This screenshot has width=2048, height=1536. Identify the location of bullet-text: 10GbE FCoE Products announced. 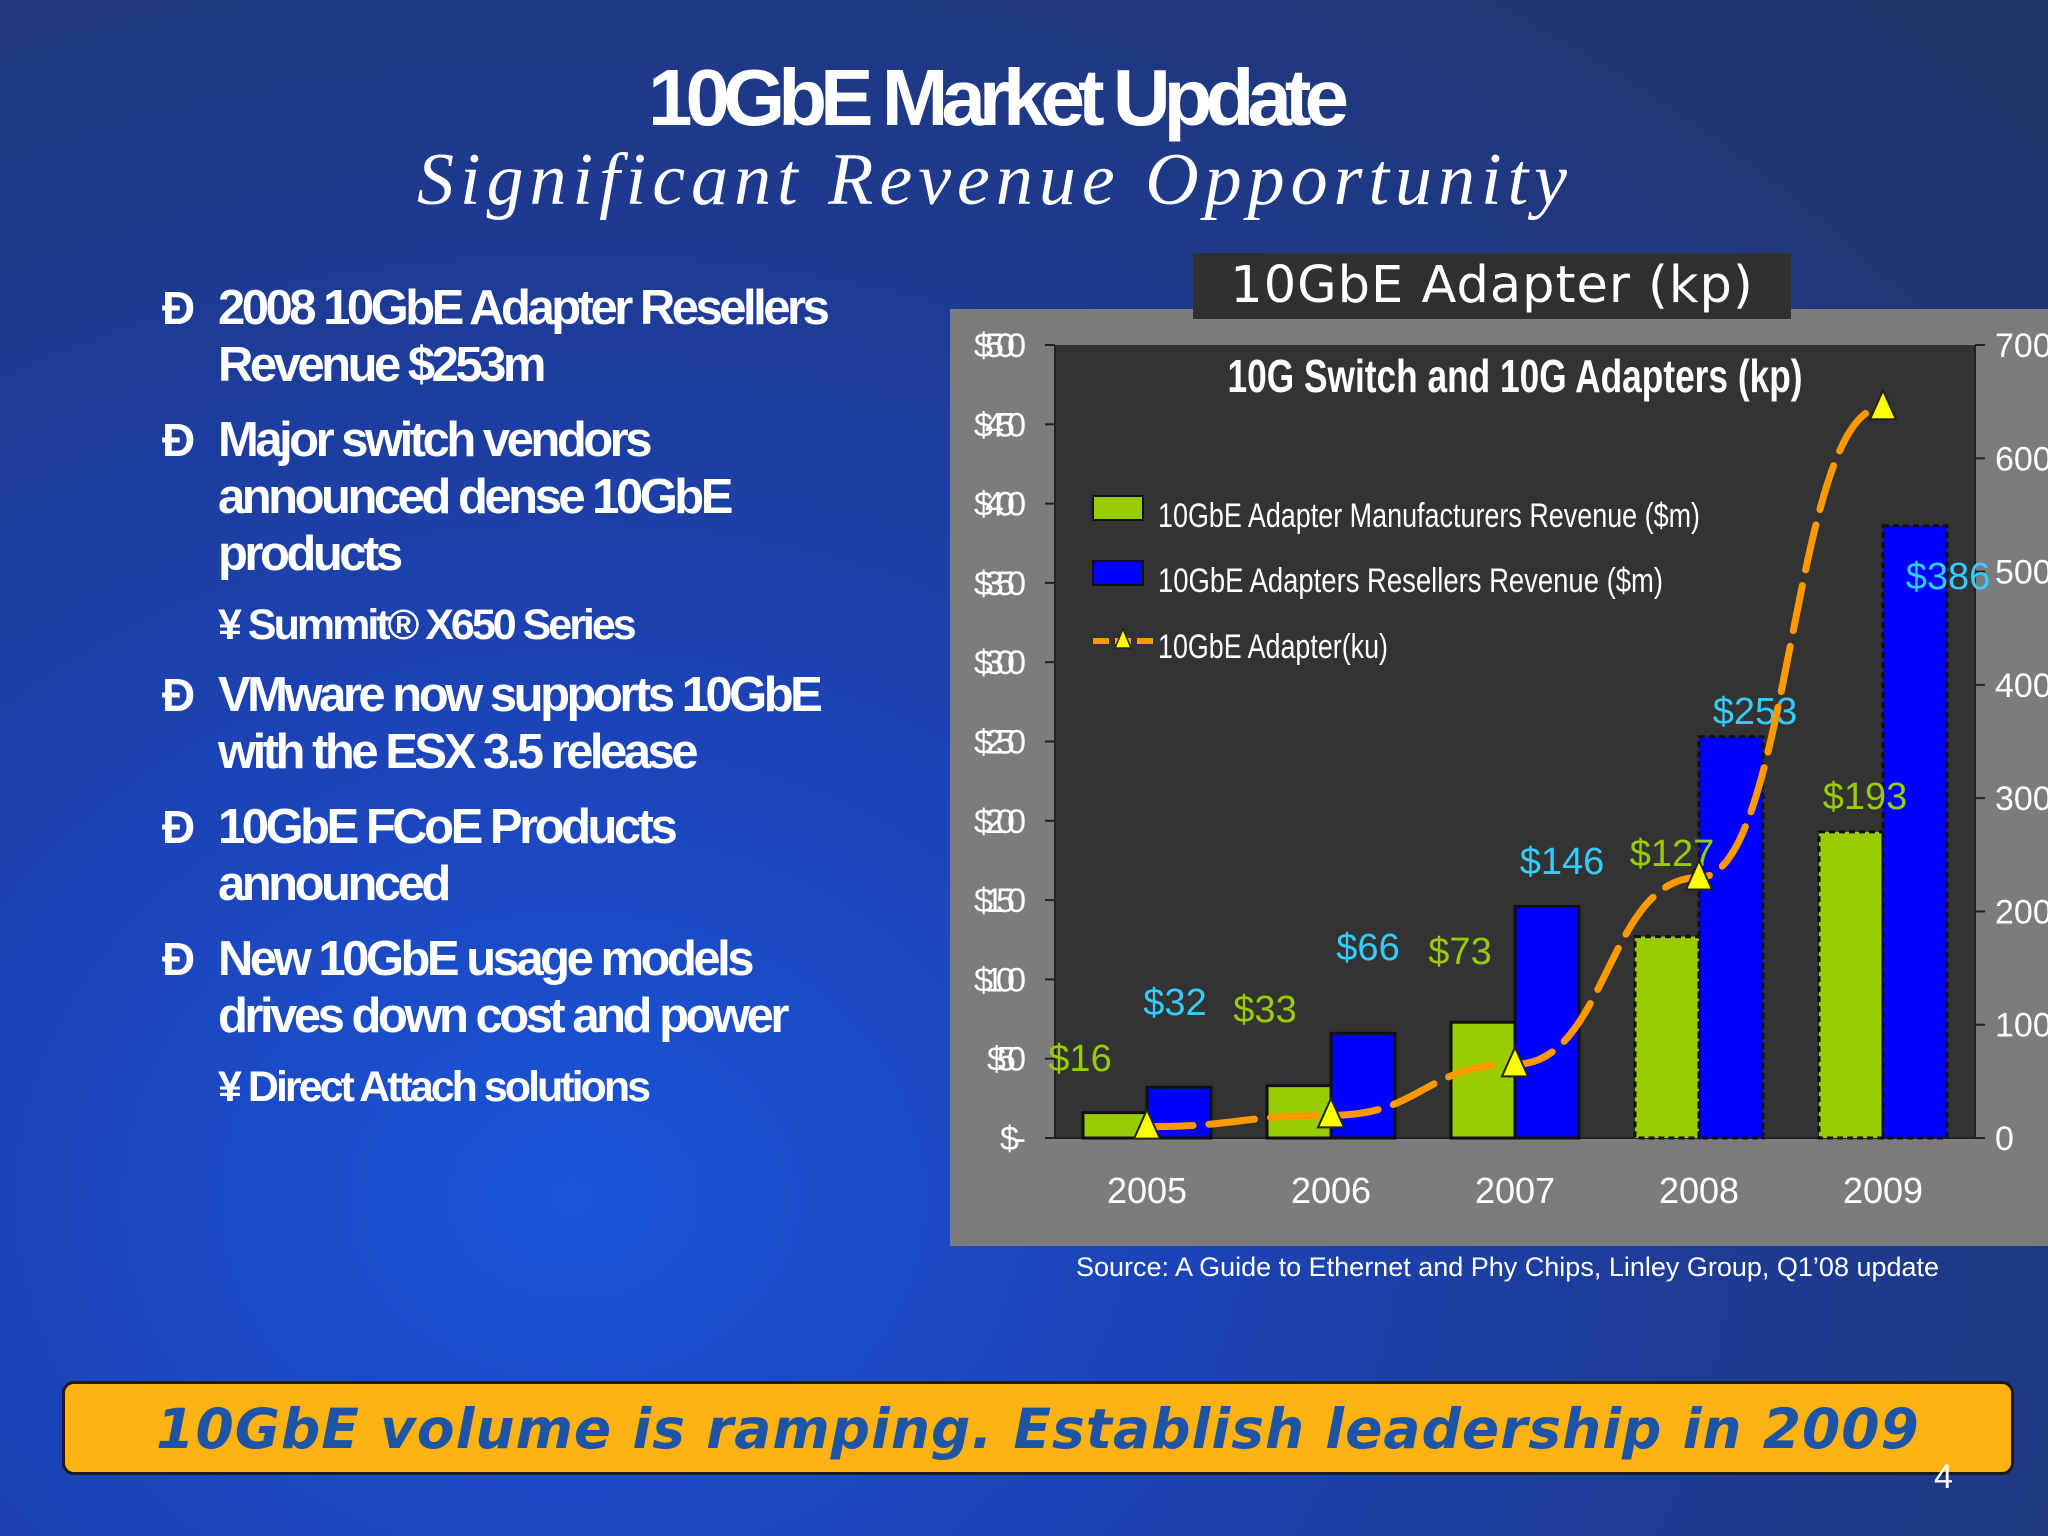
(448, 855).